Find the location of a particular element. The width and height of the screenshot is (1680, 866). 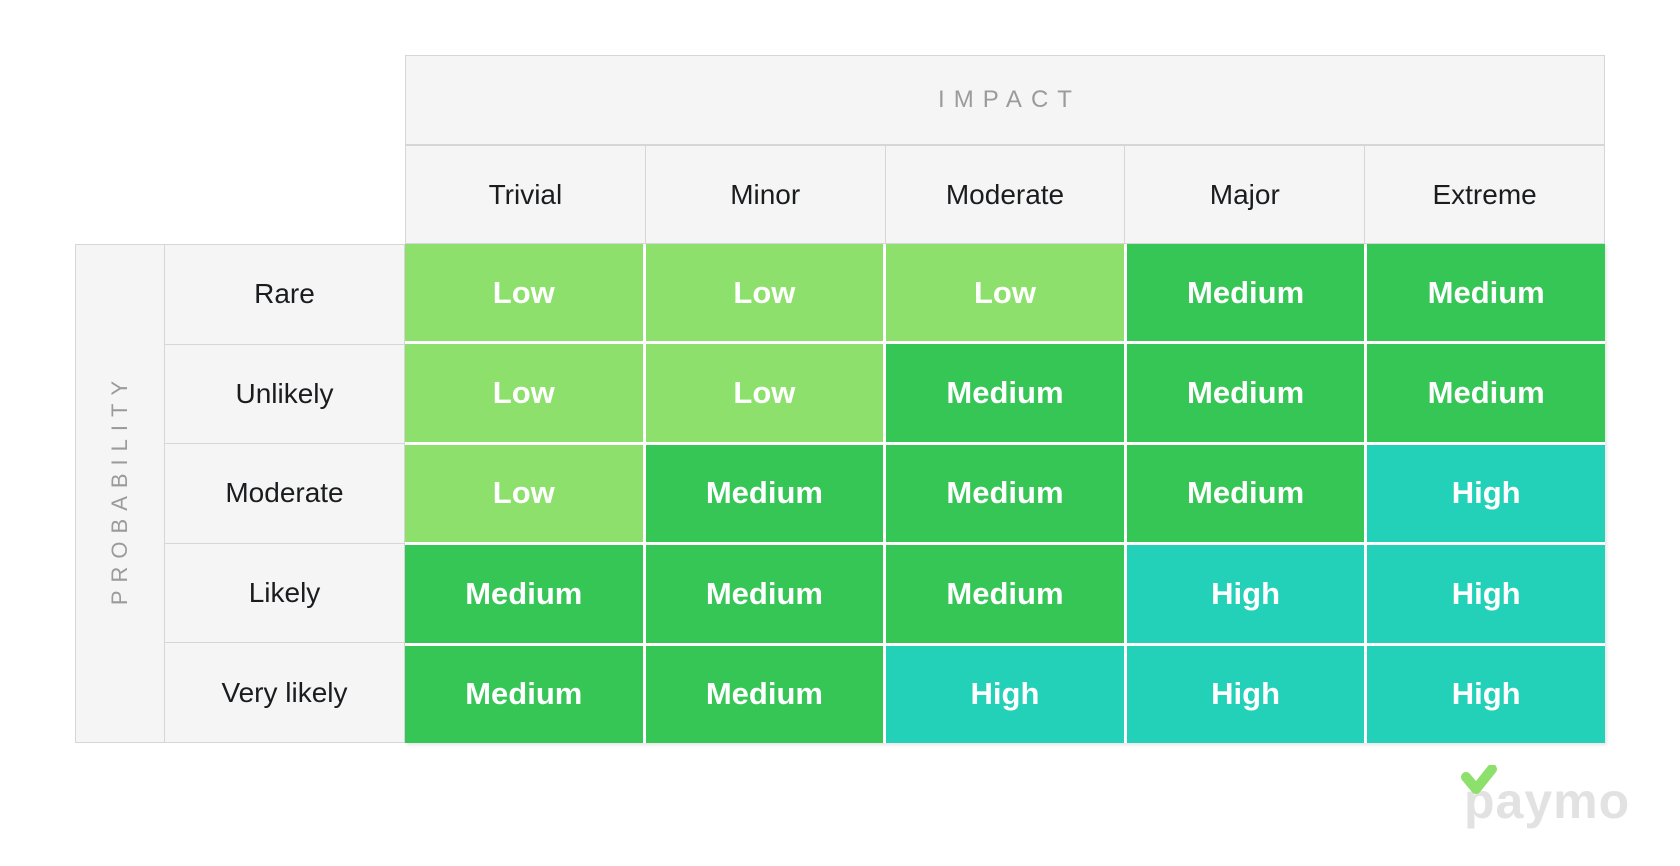

cell-very-likely-moderate: High is located at coordinates (1005, 694).